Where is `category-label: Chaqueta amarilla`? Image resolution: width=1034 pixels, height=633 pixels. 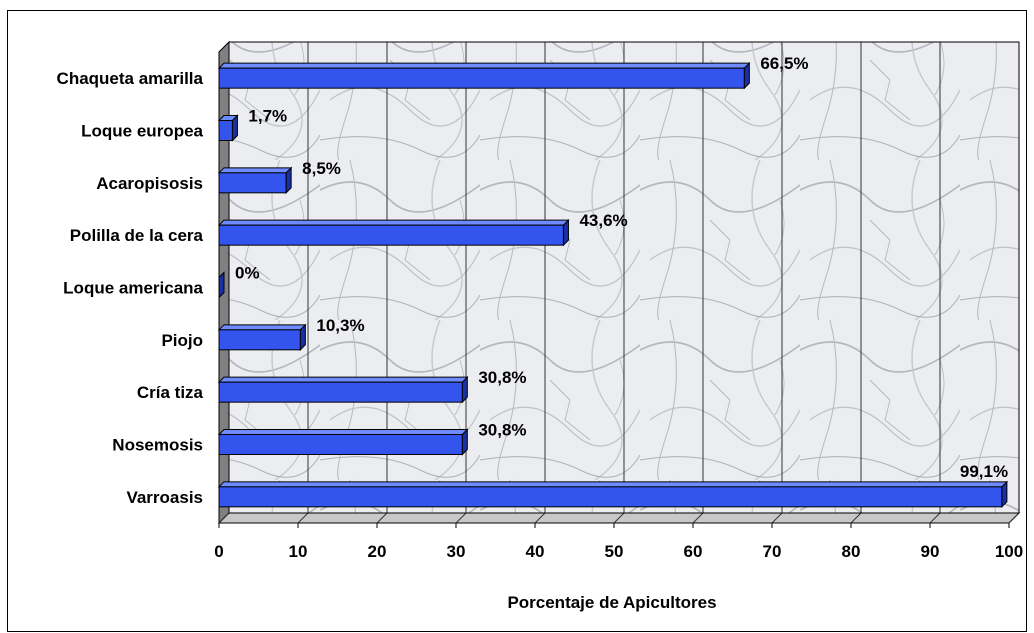 category-label: Chaqueta amarilla is located at coordinates (130, 78).